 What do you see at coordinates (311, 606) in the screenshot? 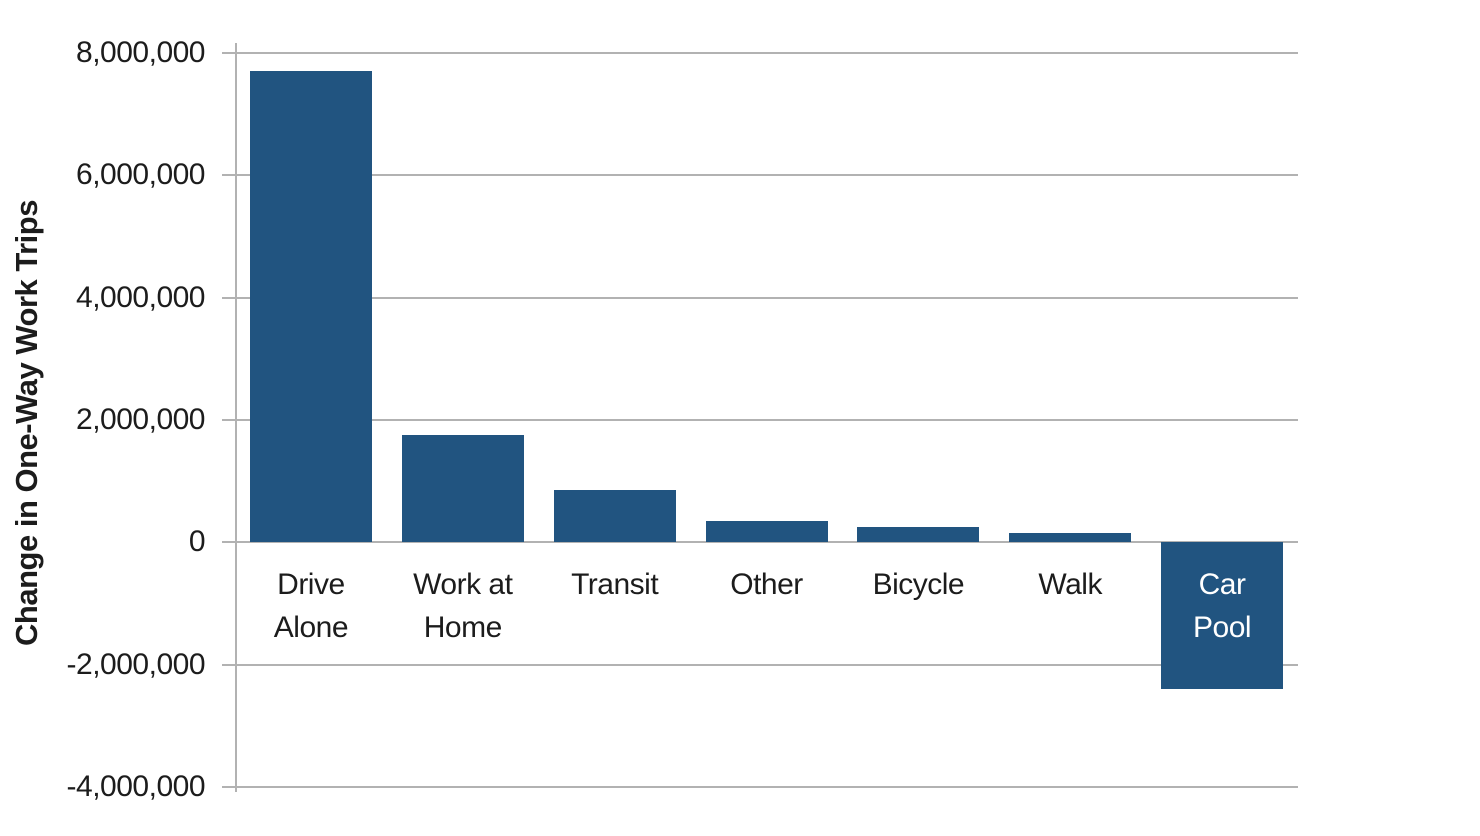
I see `x-category-label-drive-alone: Drive Alone` at bounding box center [311, 606].